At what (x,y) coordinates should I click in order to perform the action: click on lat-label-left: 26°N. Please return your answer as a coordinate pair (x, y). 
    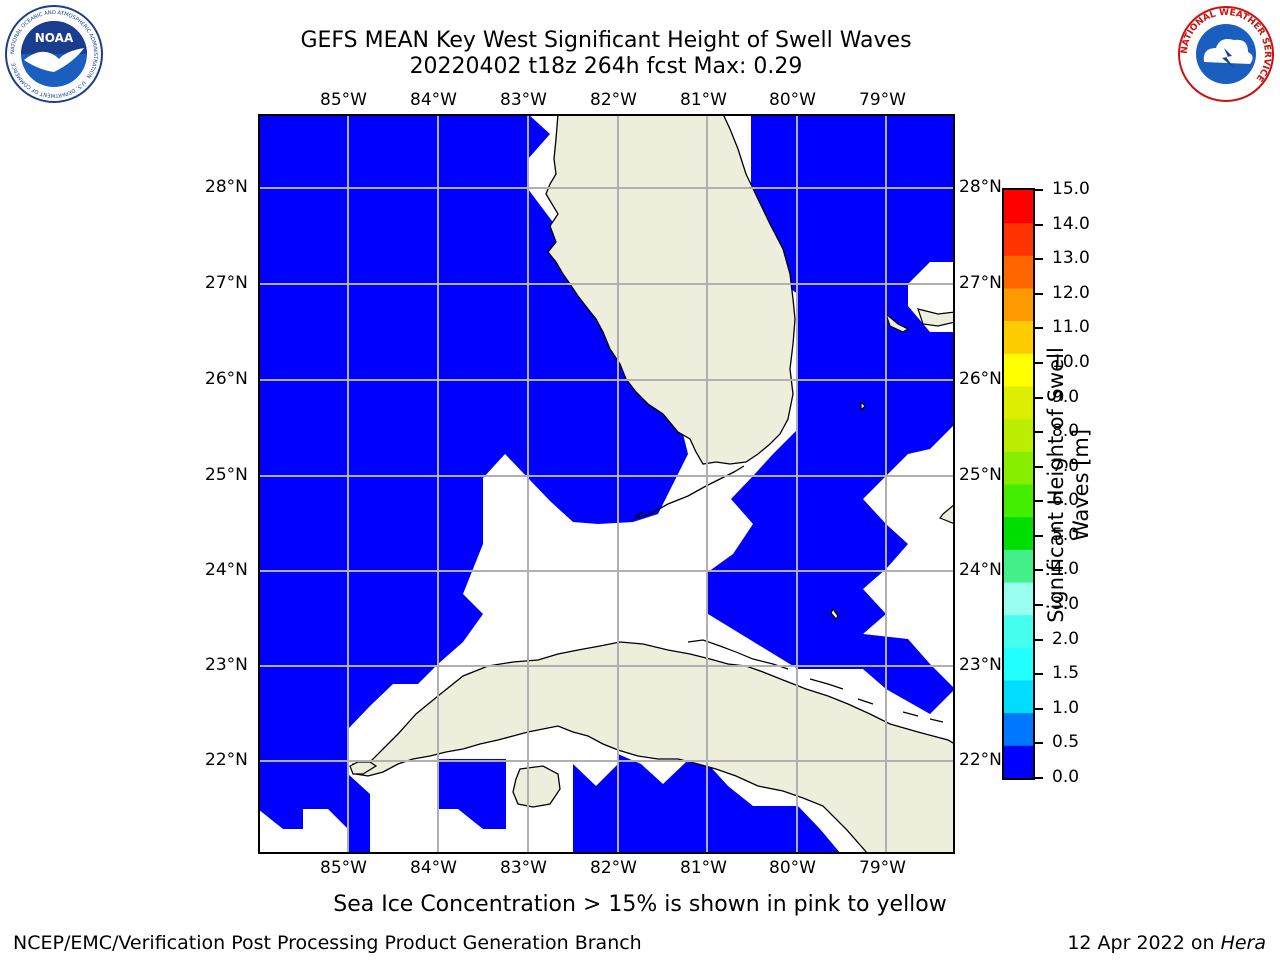
    Looking at the image, I should click on (226, 379).